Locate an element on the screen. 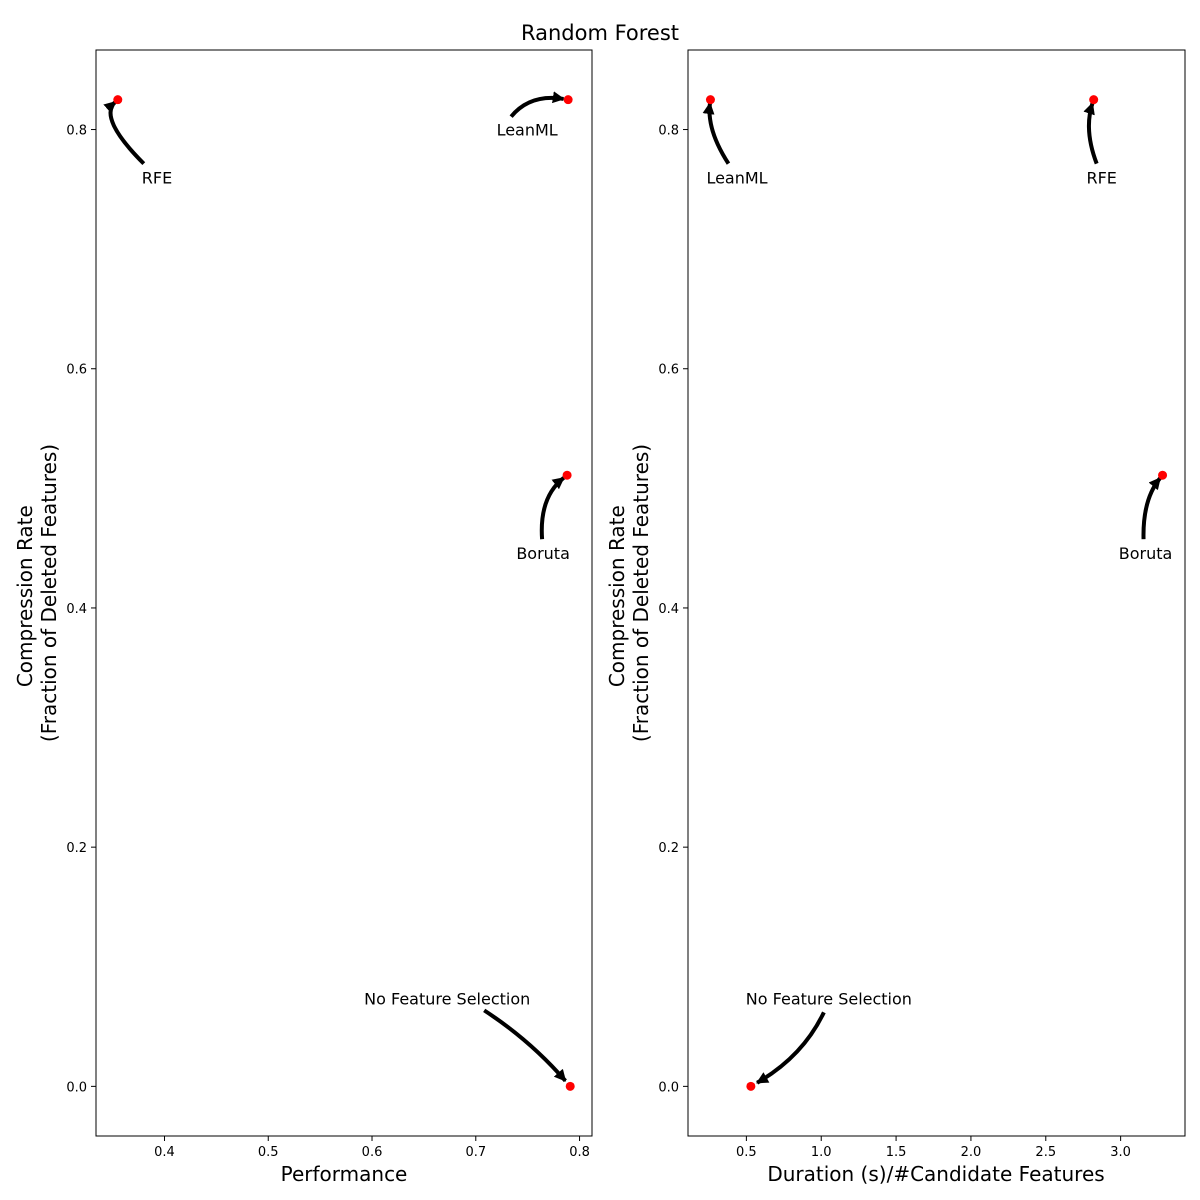  x-tick-label: 1.5 is located at coordinates (896, 1152).